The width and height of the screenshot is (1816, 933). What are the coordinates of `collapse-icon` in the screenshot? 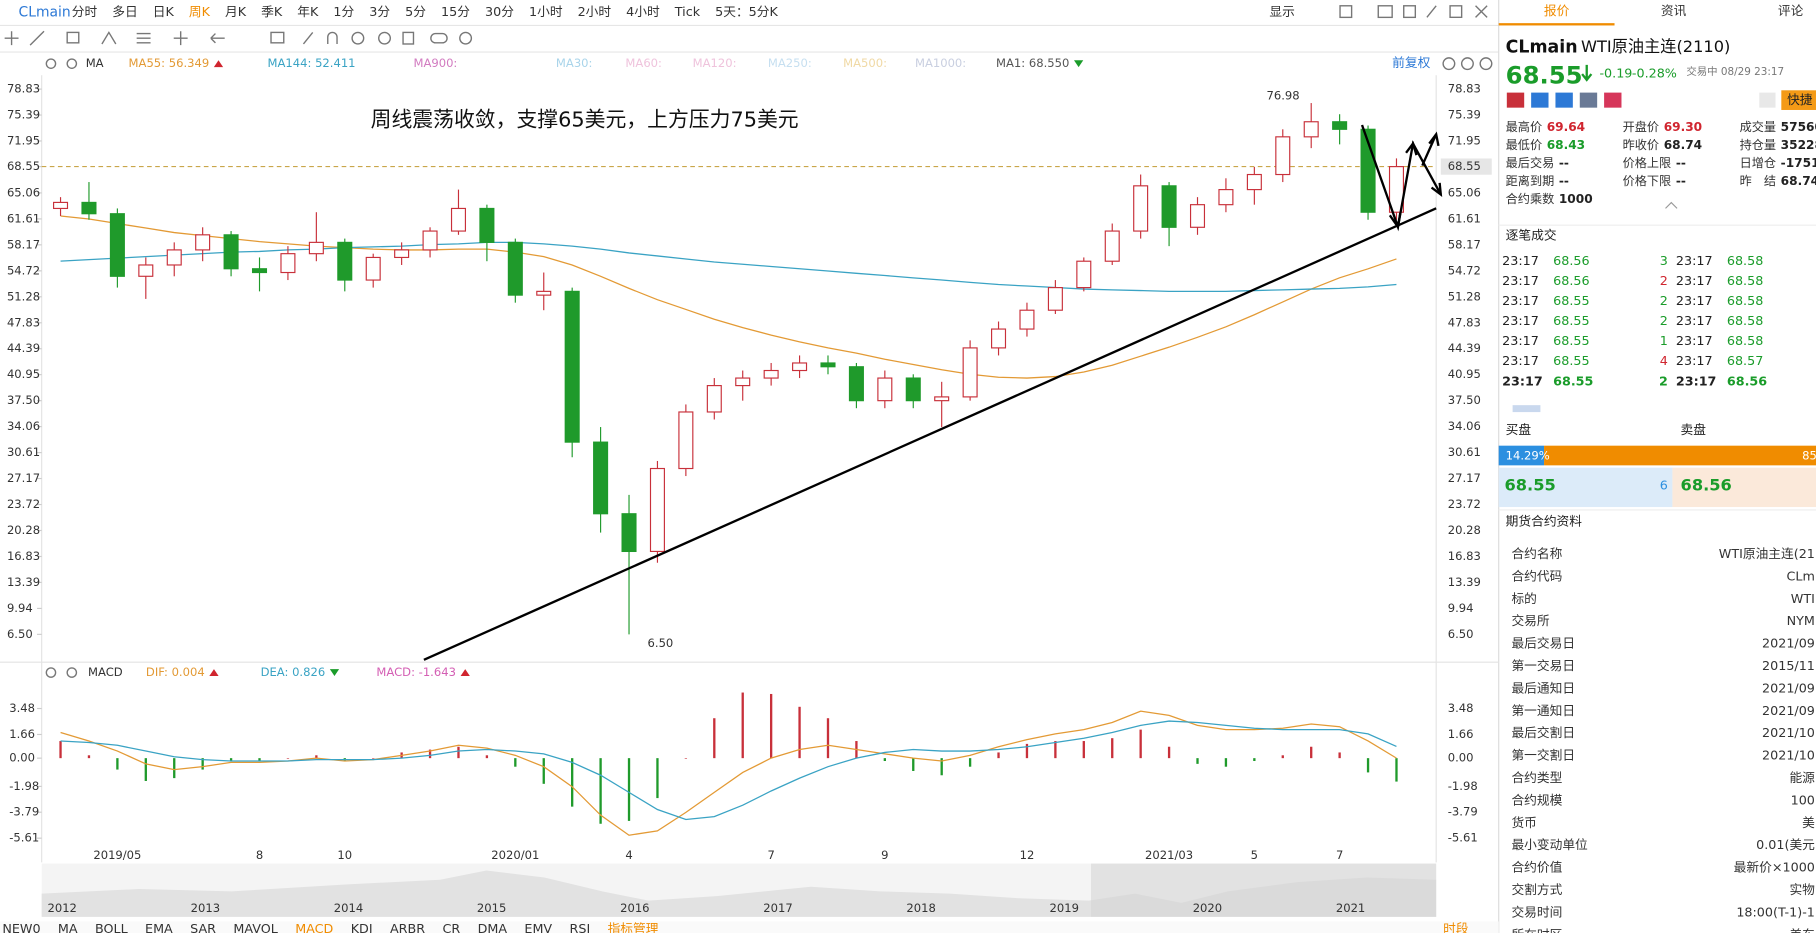 It's located at (1671, 205).